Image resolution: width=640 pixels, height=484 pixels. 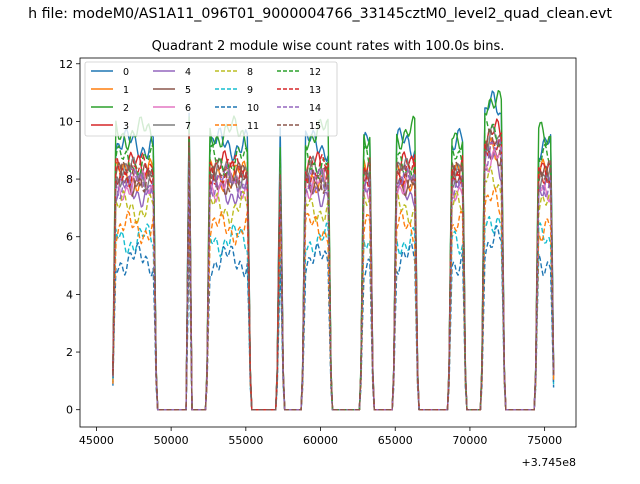 What do you see at coordinates (253, 108) in the screenshot?
I see `legend-label-10: 10` at bounding box center [253, 108].